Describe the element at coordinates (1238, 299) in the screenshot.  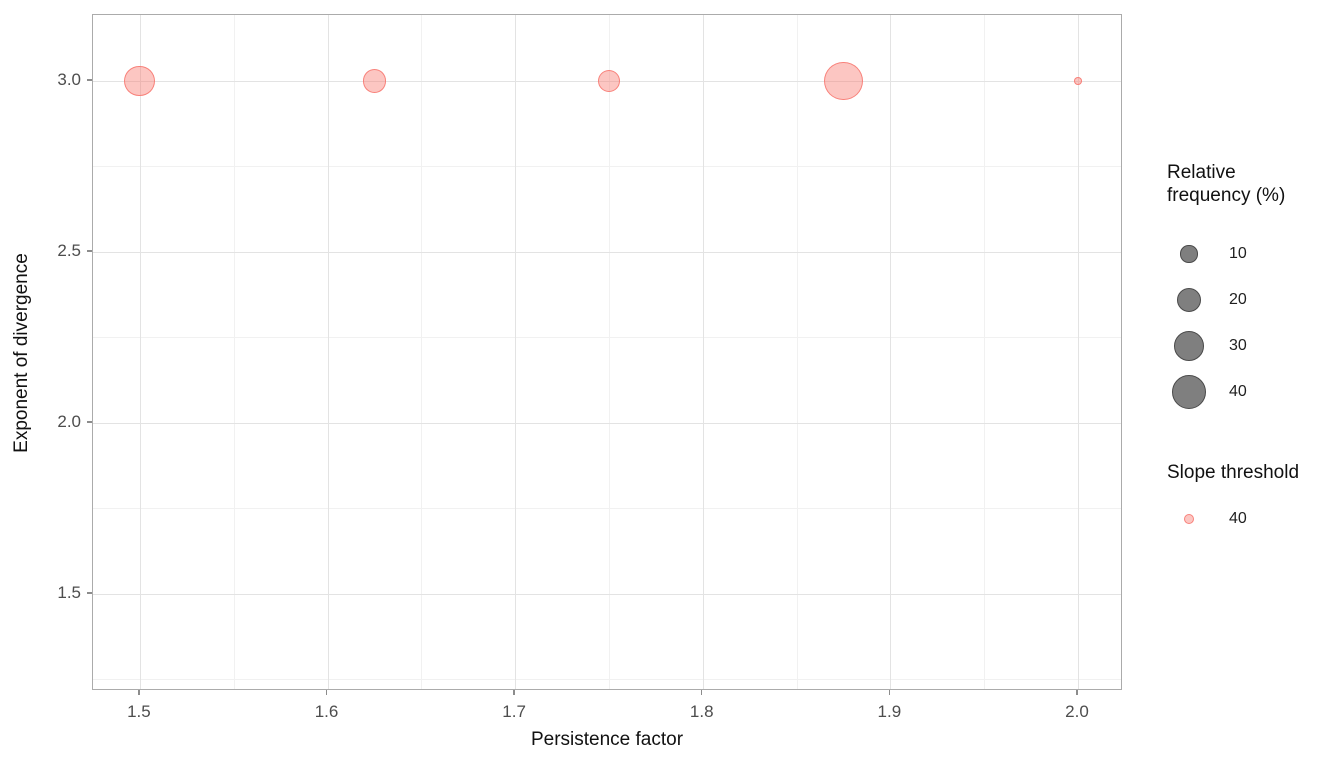
I see `size-legend-label: 20` at that location.